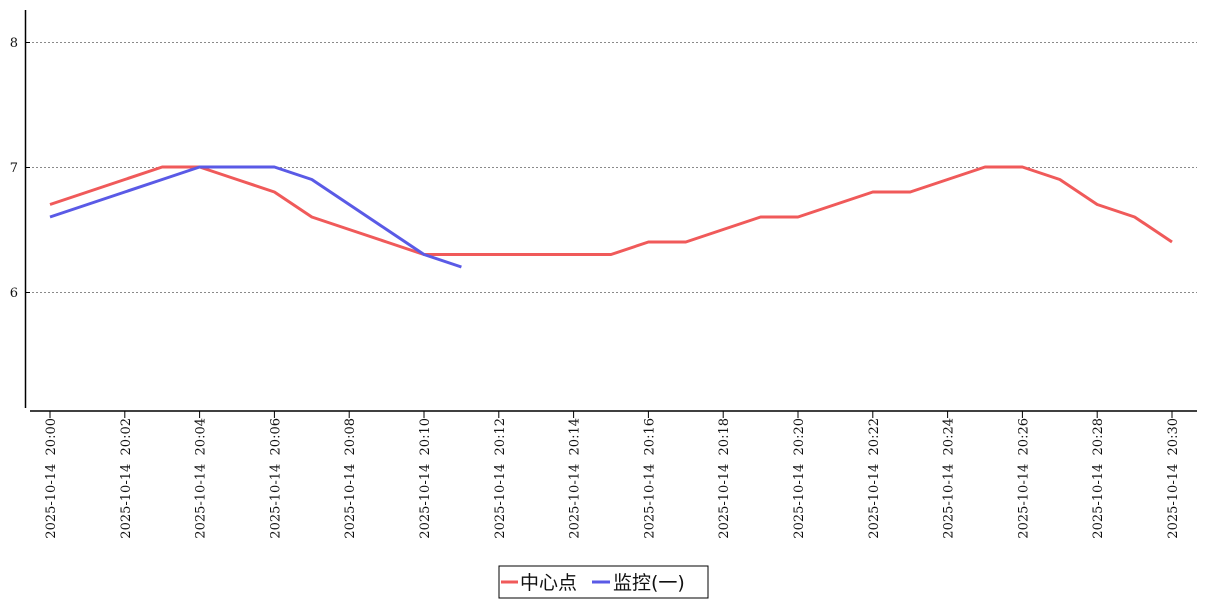 Image resolution: width=1207 pixels, height=600 pixels. What do you see at coordinates (874, 478) in the screenshot?
I see `x-tick-label: 2025-10-14 20:22` at bounding box center [874, 478].